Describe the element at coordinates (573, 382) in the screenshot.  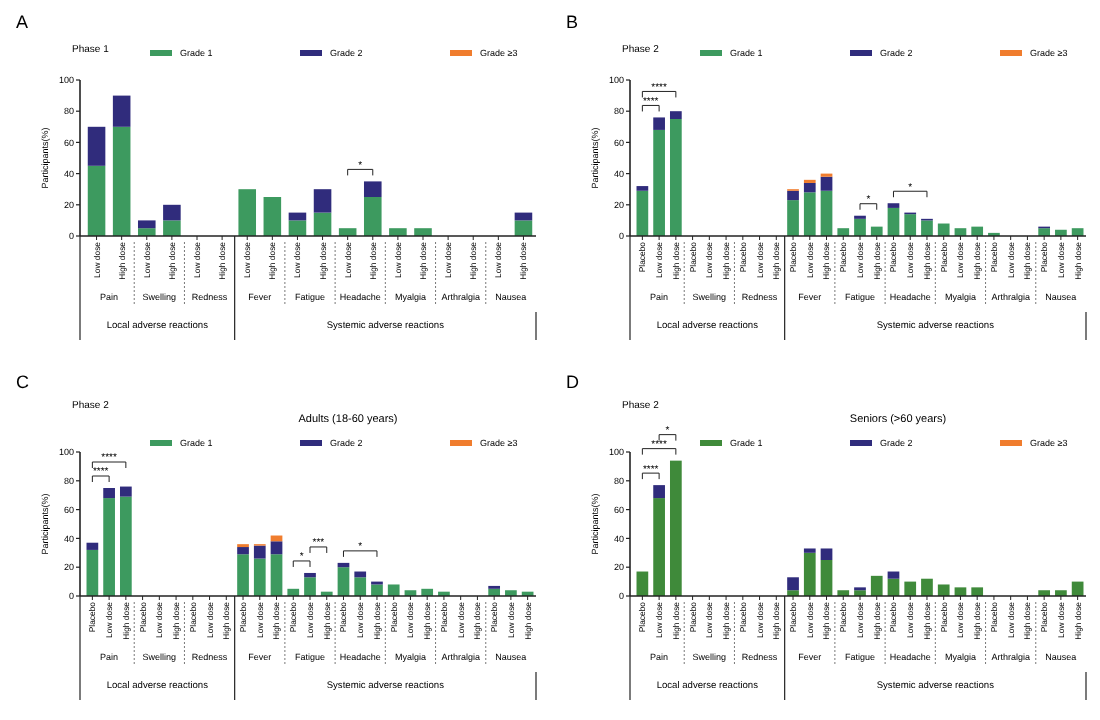
I see `text: D` at that location.